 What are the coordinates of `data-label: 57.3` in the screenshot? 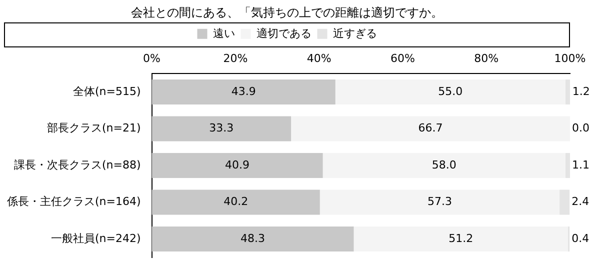 It's located at (439, 201).